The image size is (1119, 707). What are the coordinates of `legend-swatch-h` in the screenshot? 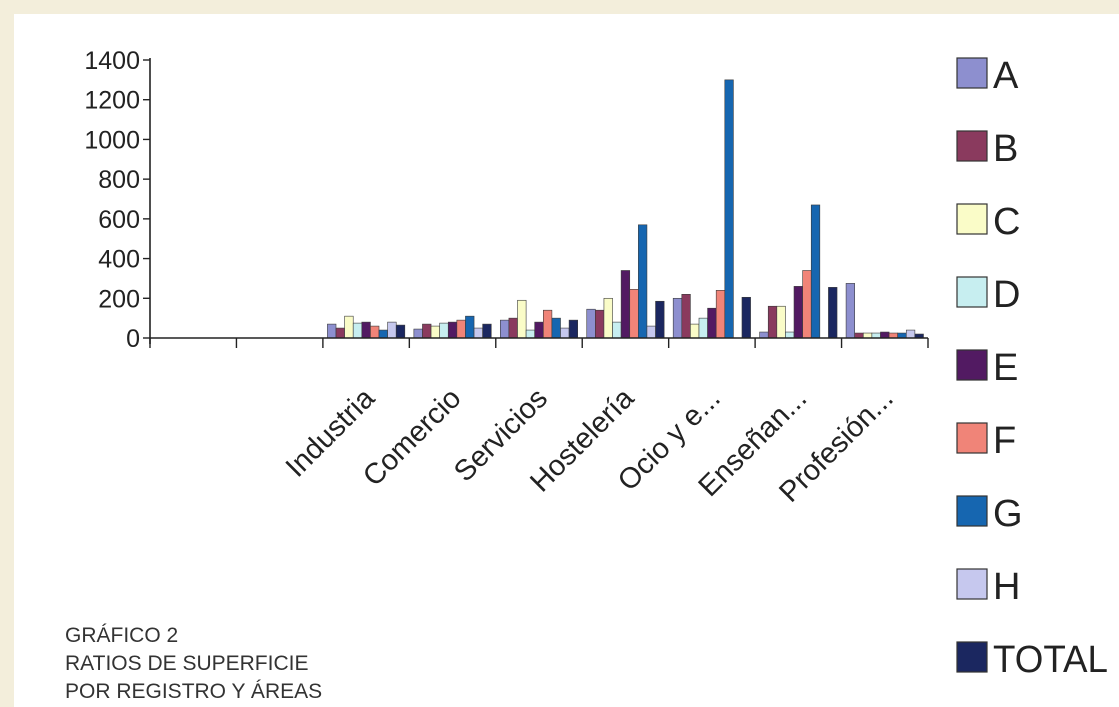 It's located at (972, 584).